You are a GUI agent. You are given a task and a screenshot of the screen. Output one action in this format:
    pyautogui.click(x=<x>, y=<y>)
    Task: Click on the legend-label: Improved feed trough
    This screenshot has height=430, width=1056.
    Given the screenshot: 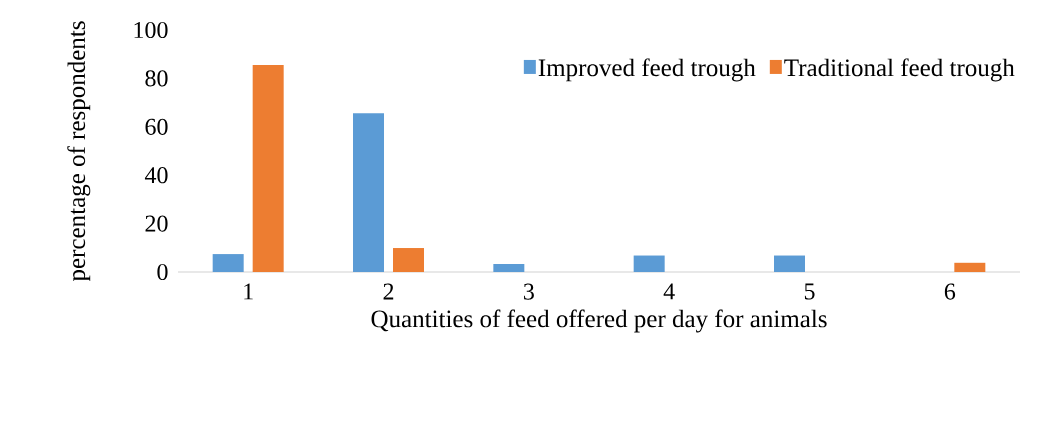 What is the action you would take?
    pyautogui.click(x=647, y=70)
    